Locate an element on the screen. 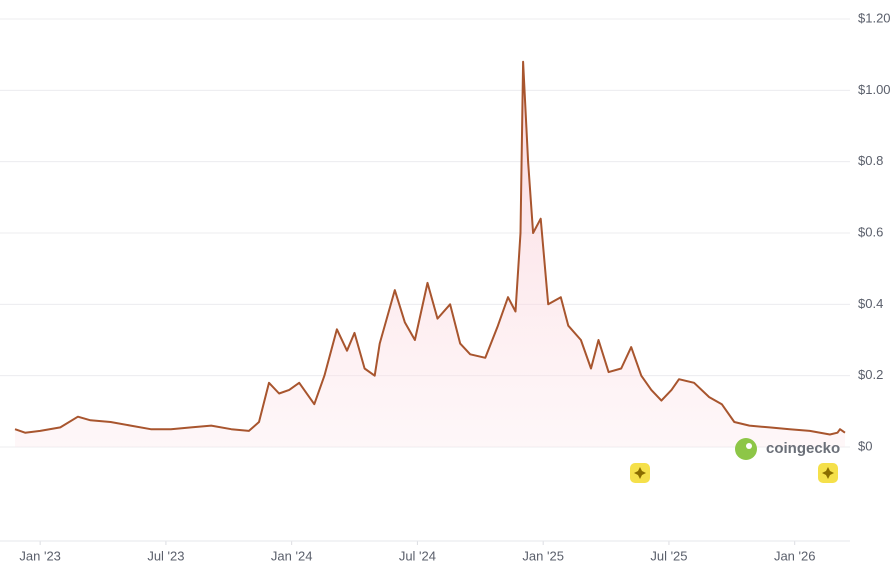 This screenshot has width=896, height=573. y-tick-label: $1.20 is located at coordinates (874, 17).